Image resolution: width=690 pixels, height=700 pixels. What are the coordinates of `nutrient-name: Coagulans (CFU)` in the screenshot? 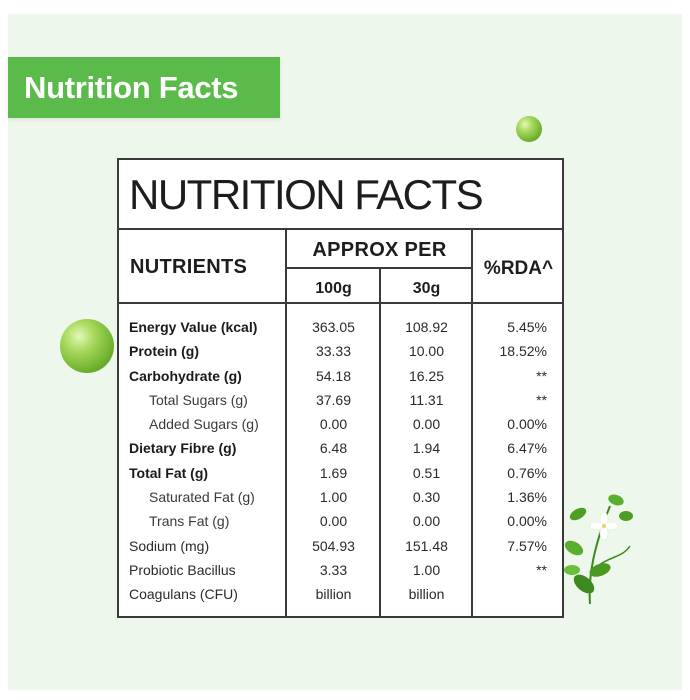 It's located at (183, 594).